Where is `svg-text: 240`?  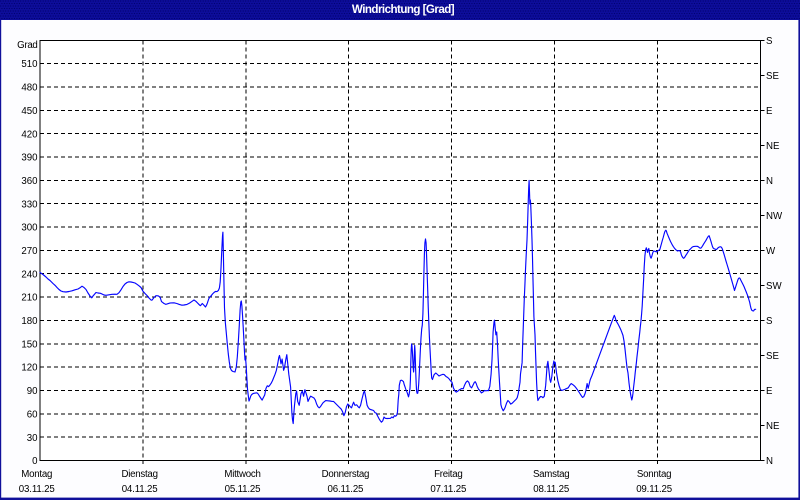 svg-text: 240 is located at coordinates (29, 274).